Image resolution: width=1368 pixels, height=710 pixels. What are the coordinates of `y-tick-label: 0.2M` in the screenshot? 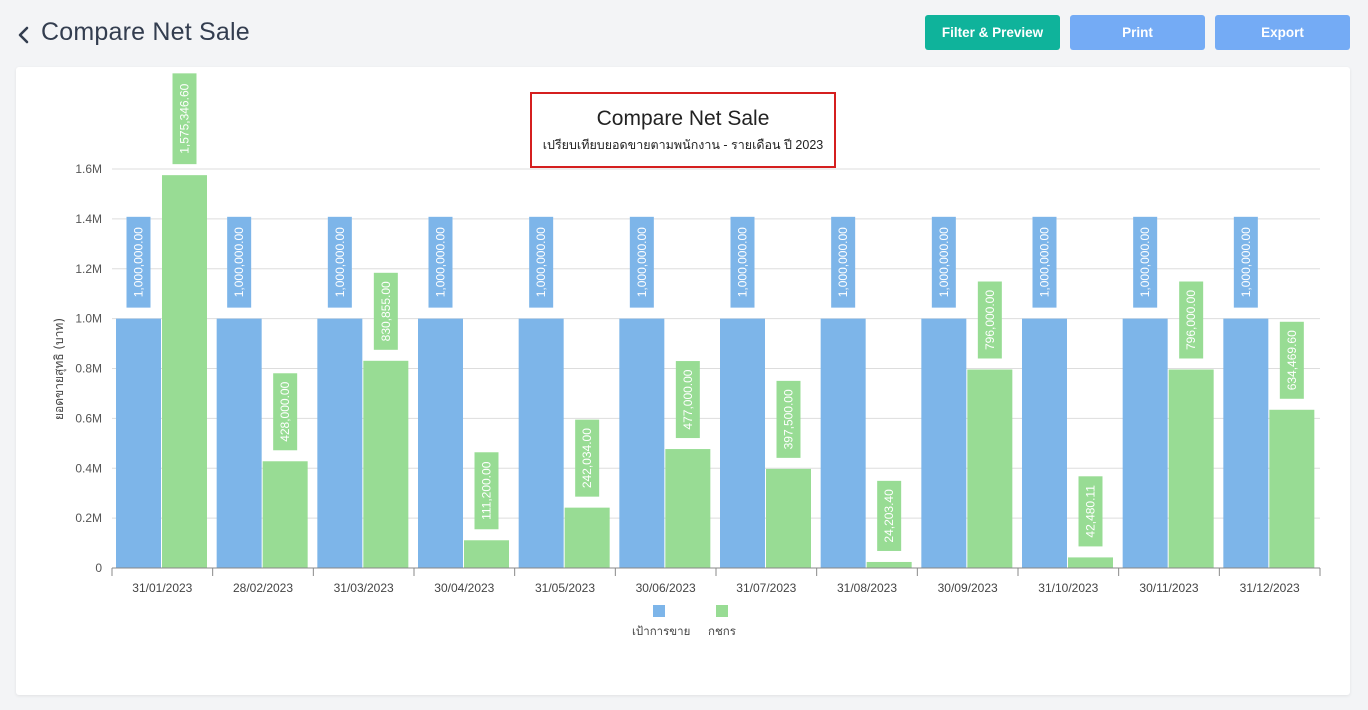 It's located at (88, 518).